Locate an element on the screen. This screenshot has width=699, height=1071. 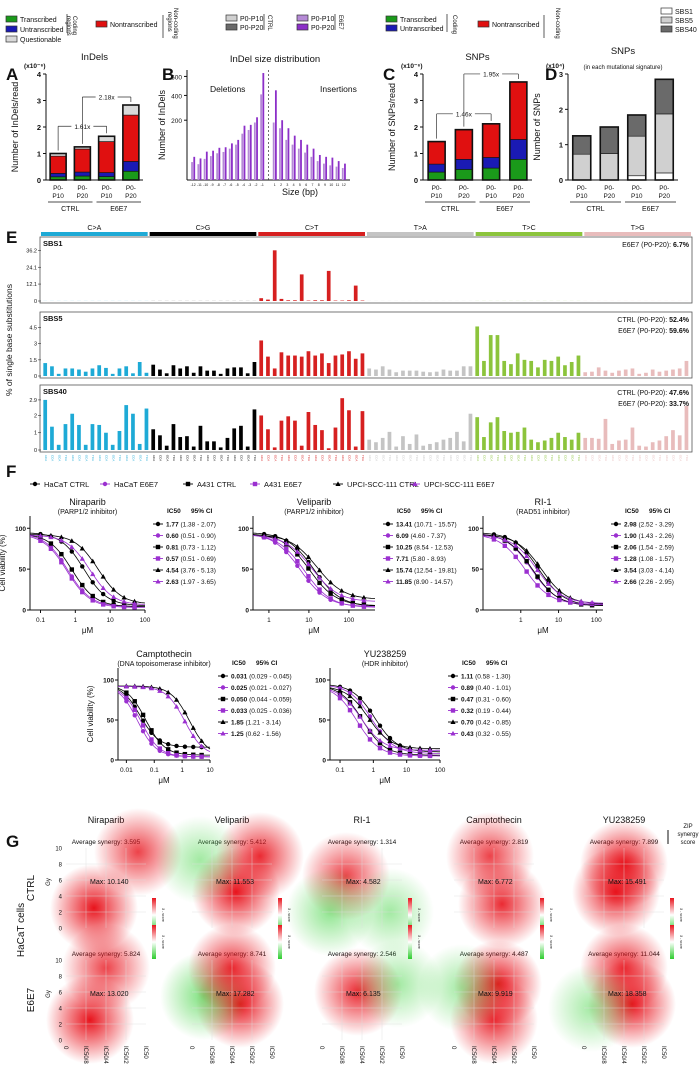
legend-sbs40-swatch is located at coordinates (666, 29).